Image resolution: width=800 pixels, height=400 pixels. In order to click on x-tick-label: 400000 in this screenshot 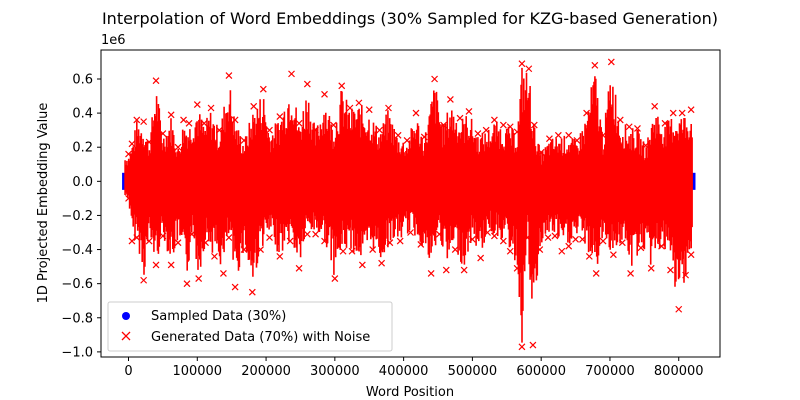, I will do `click(404, 371)`.